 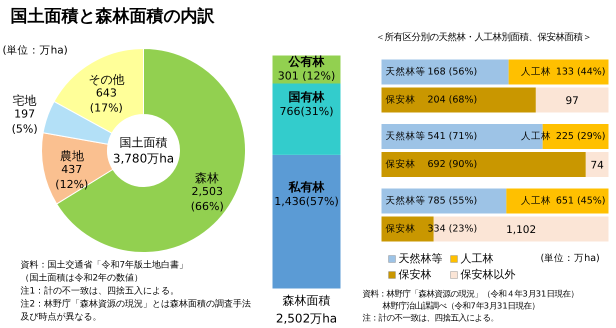 I want to click on series-label: 公有林, so click(x=307, y=61).